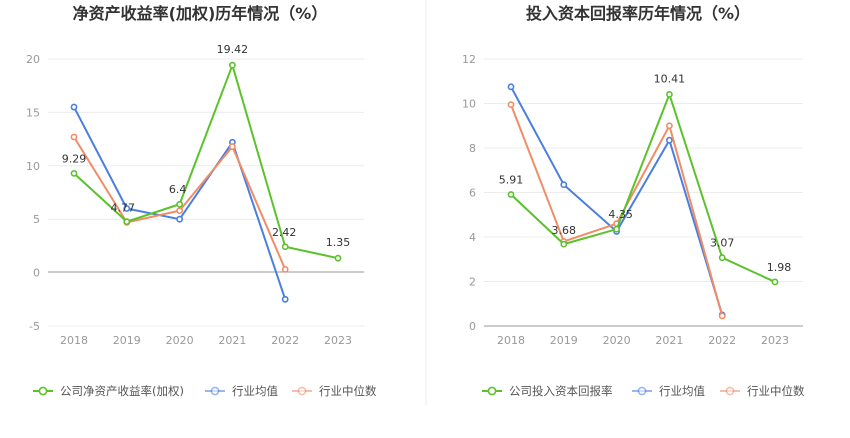 The width and height of the screenshot is (850, 438). Describe the element at coordinates (200, 13) in the screenshot. I see `chart-title: 净资产收益率(加权)历年情况（%）` at that location.